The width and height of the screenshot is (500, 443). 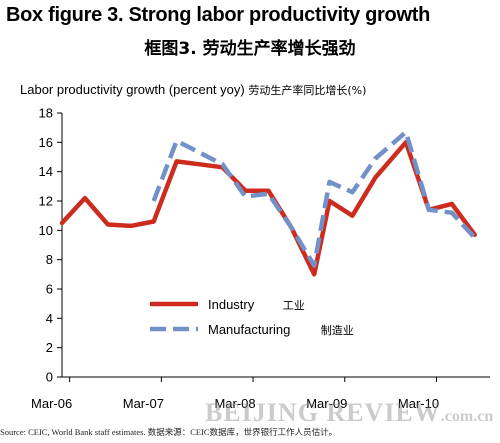 I want to click on legend-label-industry: Industry, so click(x=231, y=304).